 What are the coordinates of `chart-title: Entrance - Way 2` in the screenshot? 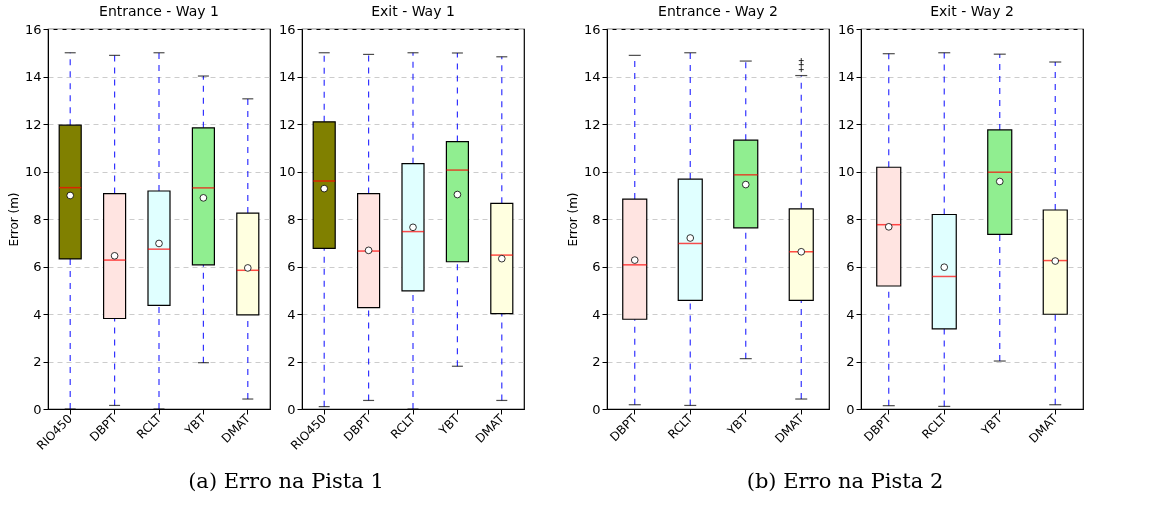 It's located at (718, 11).